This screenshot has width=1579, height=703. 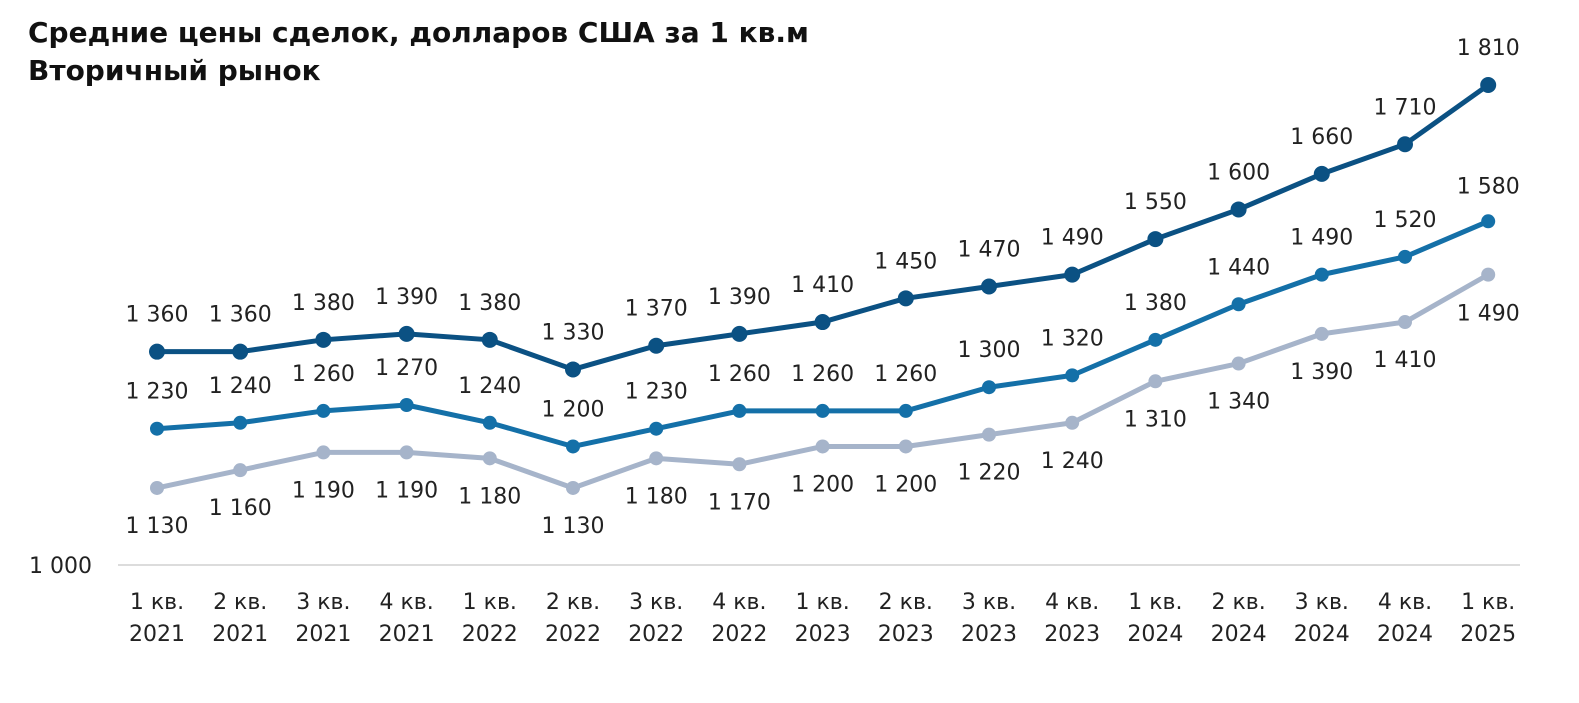 What do you see at coordinates (1488, 634) in the screenshot?
I see `x-tick-label-year: 2025` at bounding box center [1488, 634].